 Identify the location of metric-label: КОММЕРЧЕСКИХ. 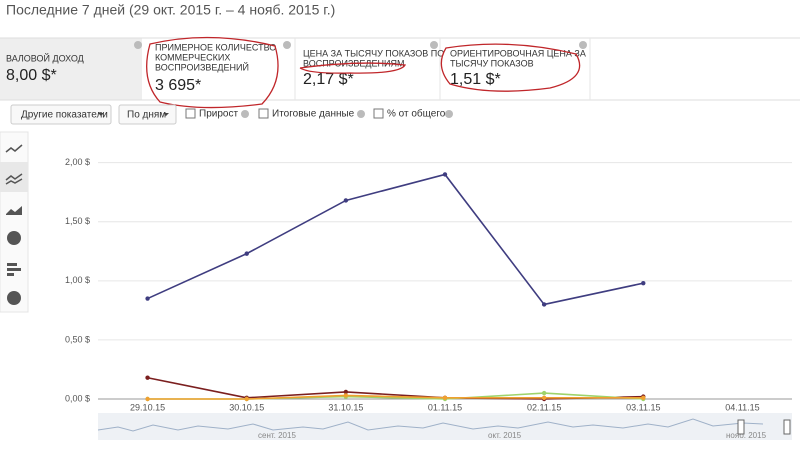
(192, 57).